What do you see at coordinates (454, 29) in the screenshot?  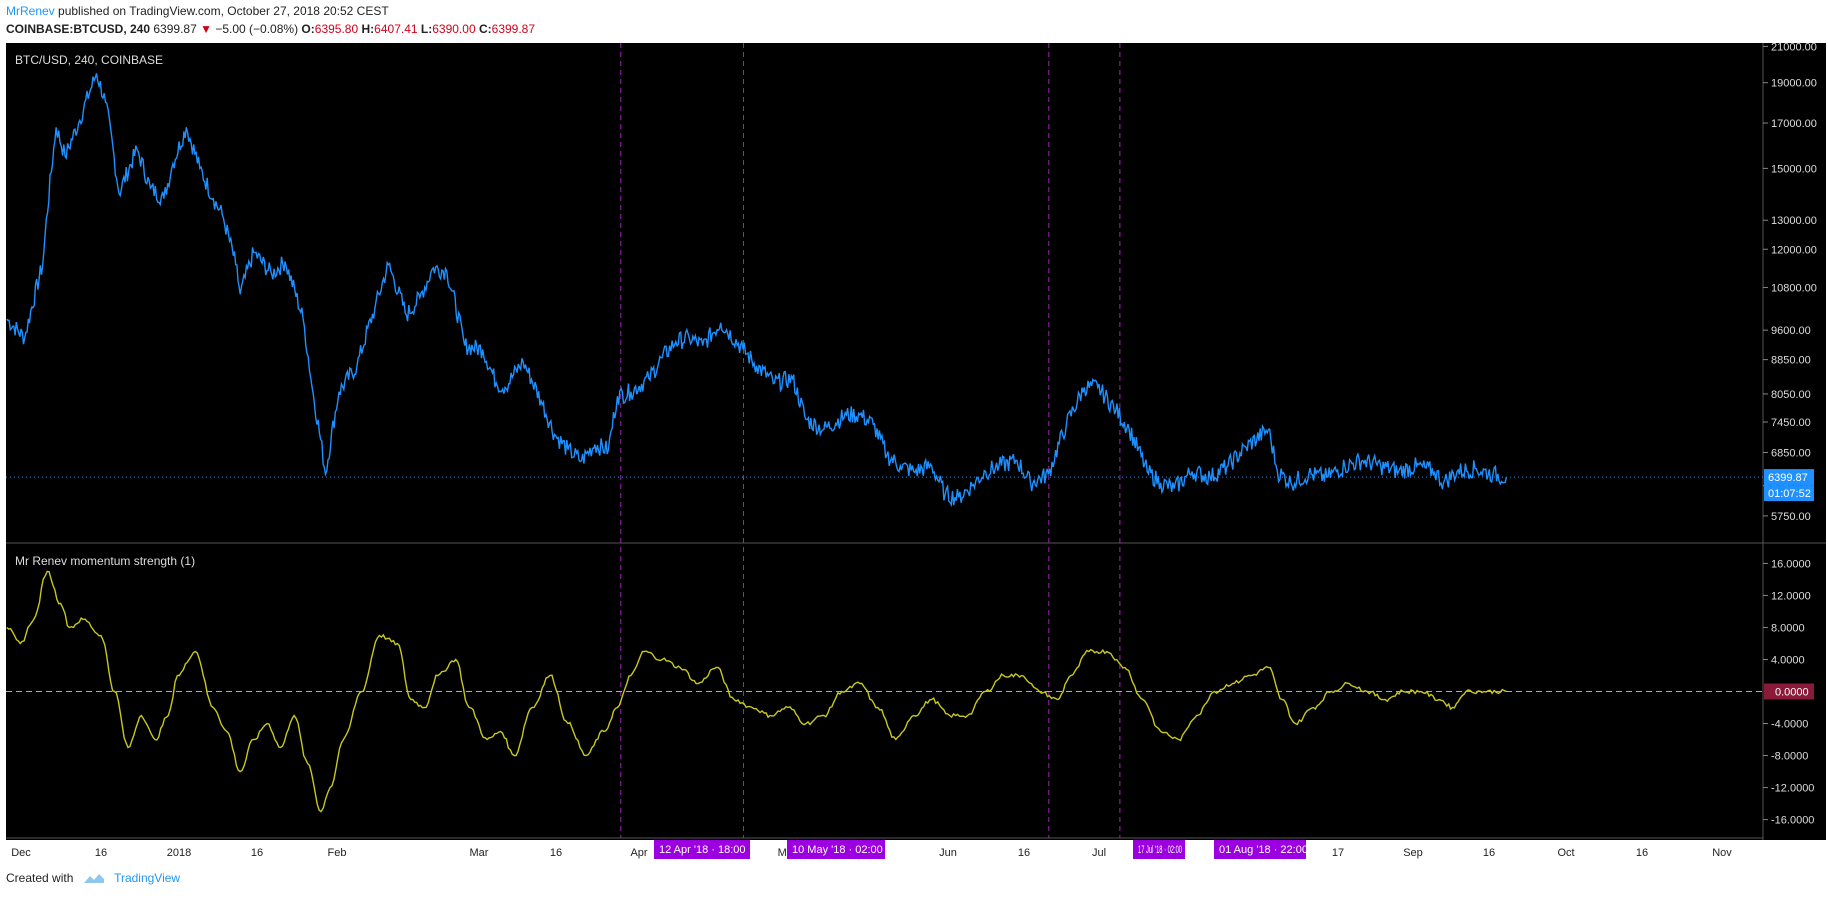 I see `low-value: 6390.00` at bounding box center [454, 29].